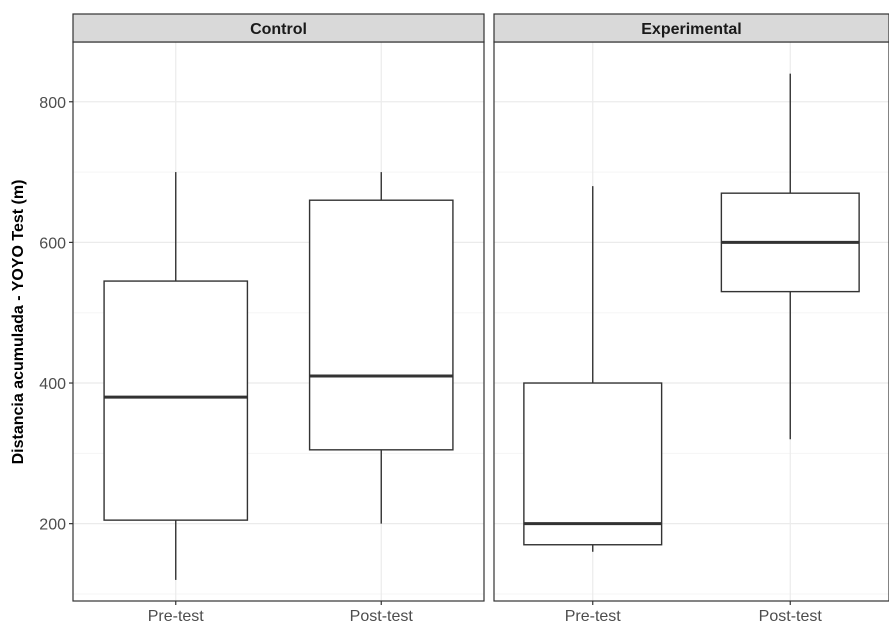 Image resolution: width=889 pixels, height=626 pixels. Describe the element at coordinates (56, 314) in the screenshot. I see `y-axis: 200 400 600 800` at that location.